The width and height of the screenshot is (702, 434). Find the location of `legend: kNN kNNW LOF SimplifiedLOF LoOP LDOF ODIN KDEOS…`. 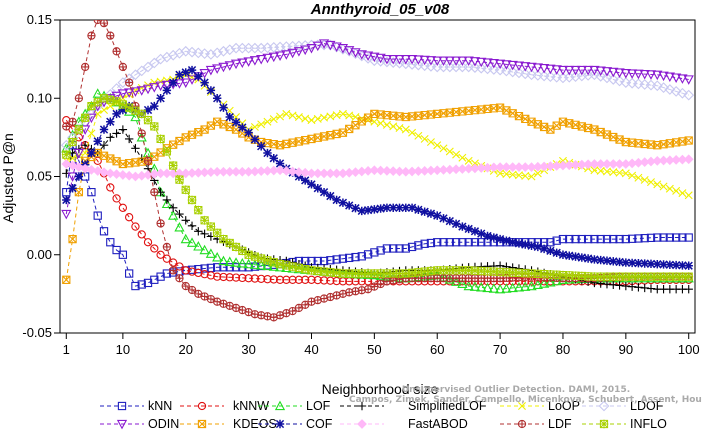

legend: kNN kNNW LOF SimplifiedLOF LoOP LDOF ODIN KDEOS… is located at coordinates (383, 415).